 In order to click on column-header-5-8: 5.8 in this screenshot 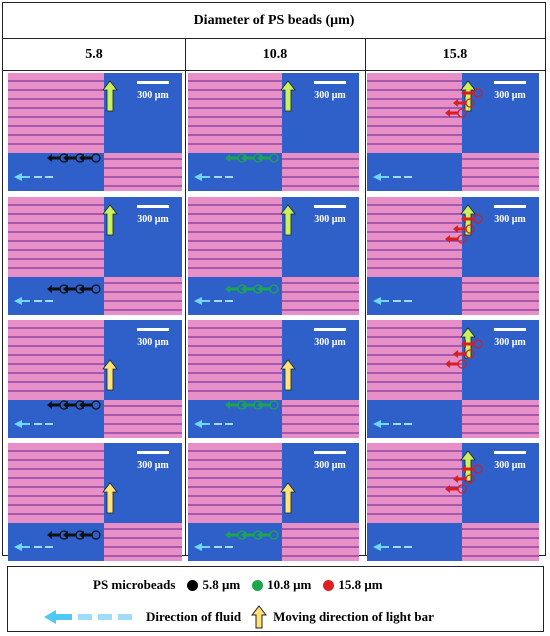, I will do `click(94, 55)`.